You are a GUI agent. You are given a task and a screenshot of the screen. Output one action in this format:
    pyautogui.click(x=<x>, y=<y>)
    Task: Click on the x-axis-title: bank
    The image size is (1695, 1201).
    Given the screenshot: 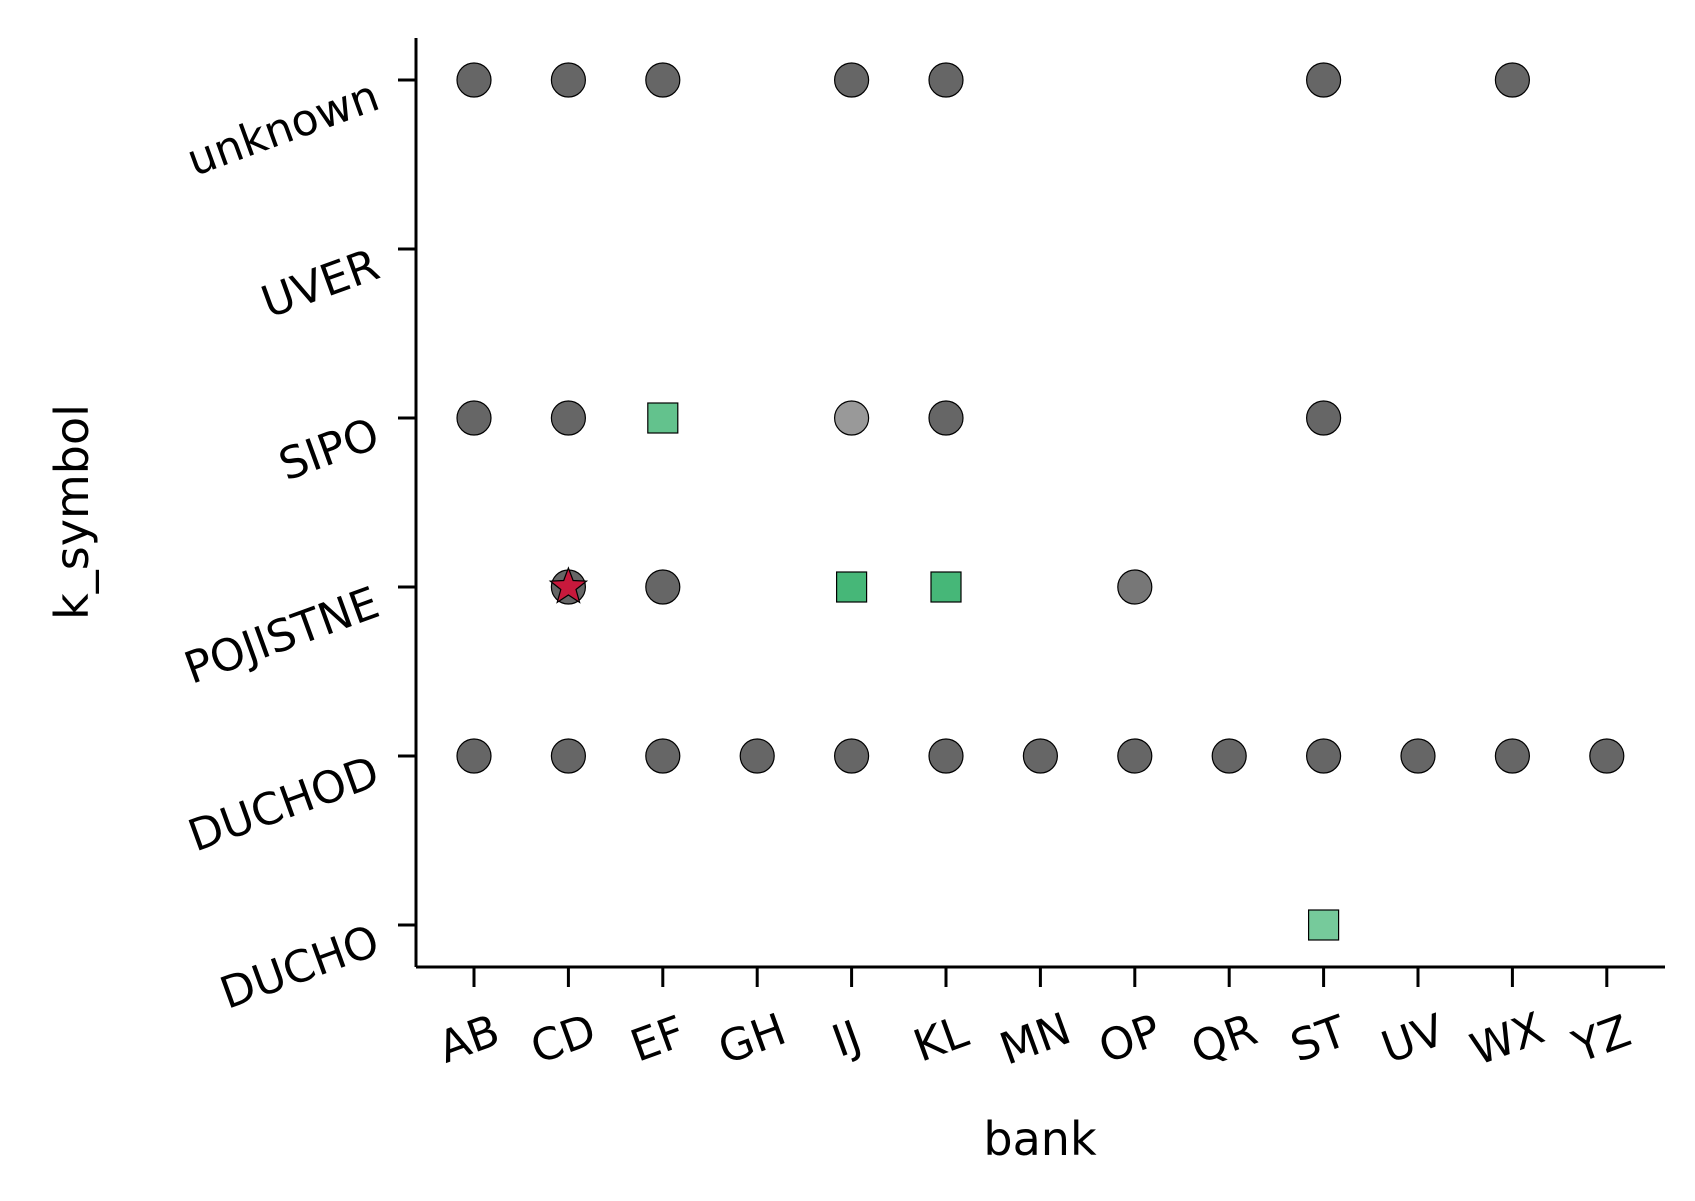 What is the action you would take?
    pyautogui.click(x=1040, y=1139)
    